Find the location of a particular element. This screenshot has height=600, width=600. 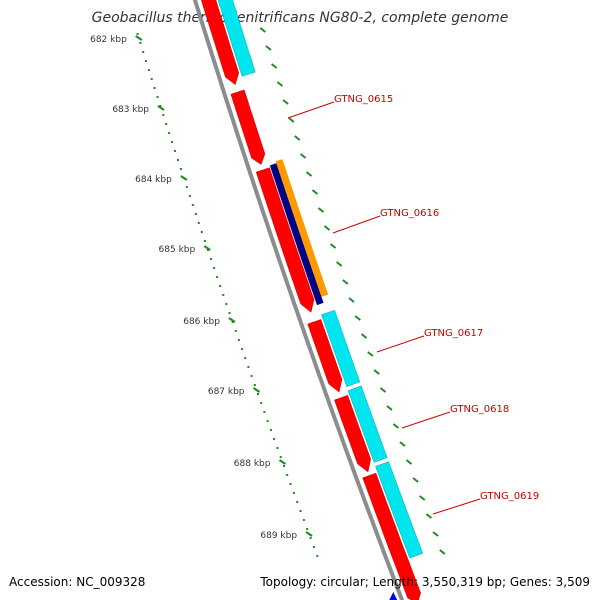

scale-label: 684 kbp is located at coordinates (153, 180).